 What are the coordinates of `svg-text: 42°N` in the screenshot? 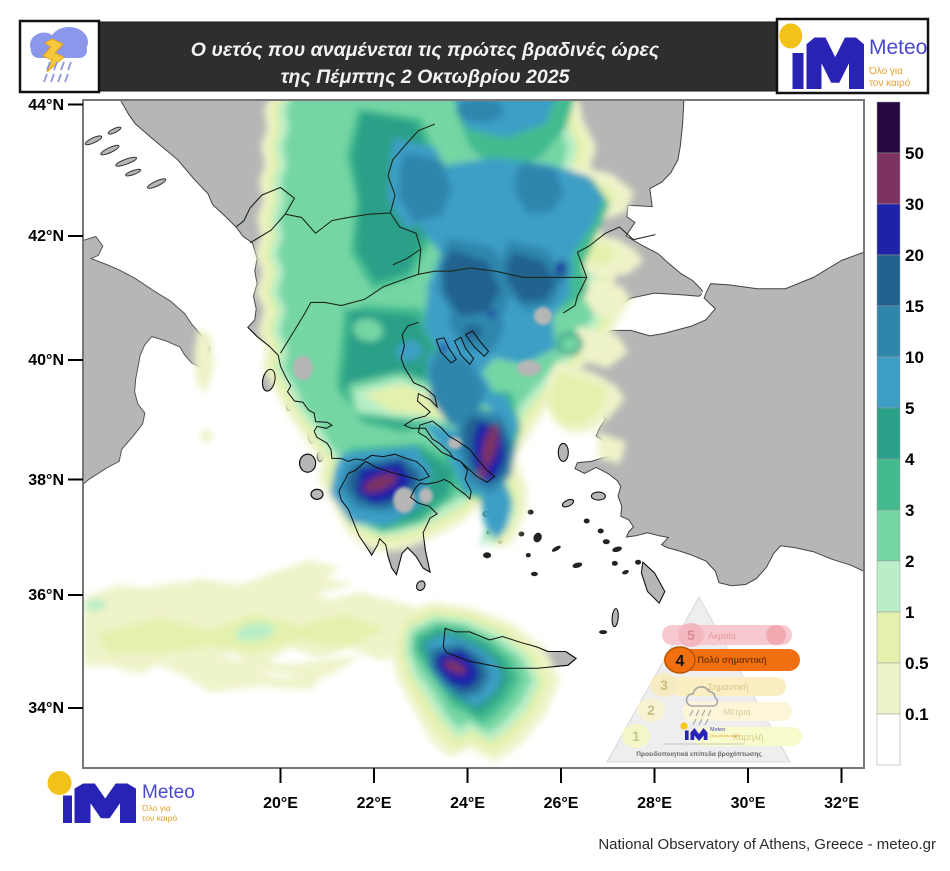 It's located at (46, 236).